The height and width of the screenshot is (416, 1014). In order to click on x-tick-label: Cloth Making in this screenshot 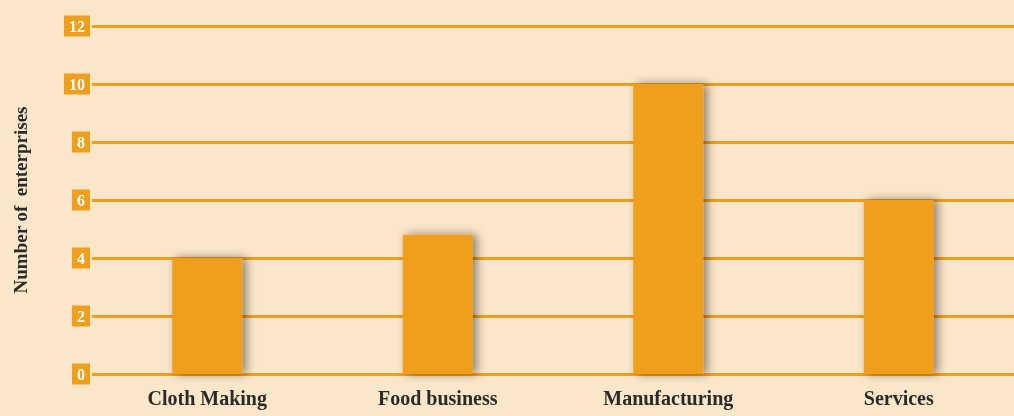, I will do `click(207, 398)`.